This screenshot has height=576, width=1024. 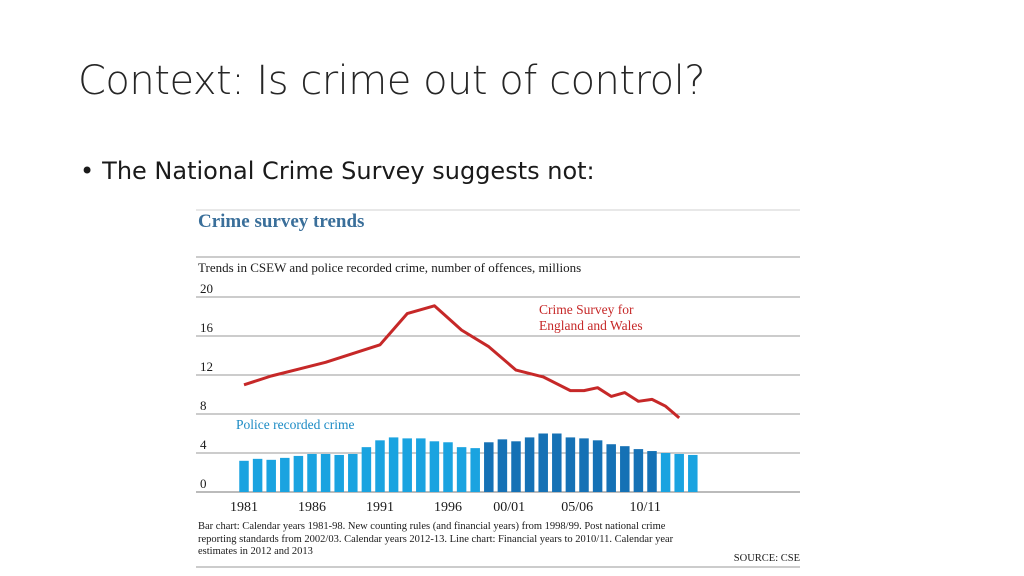 What do you see at coordinates (462, 362) in the screenshot?
I see `line-series-csew` at bounding box center [462, 362].